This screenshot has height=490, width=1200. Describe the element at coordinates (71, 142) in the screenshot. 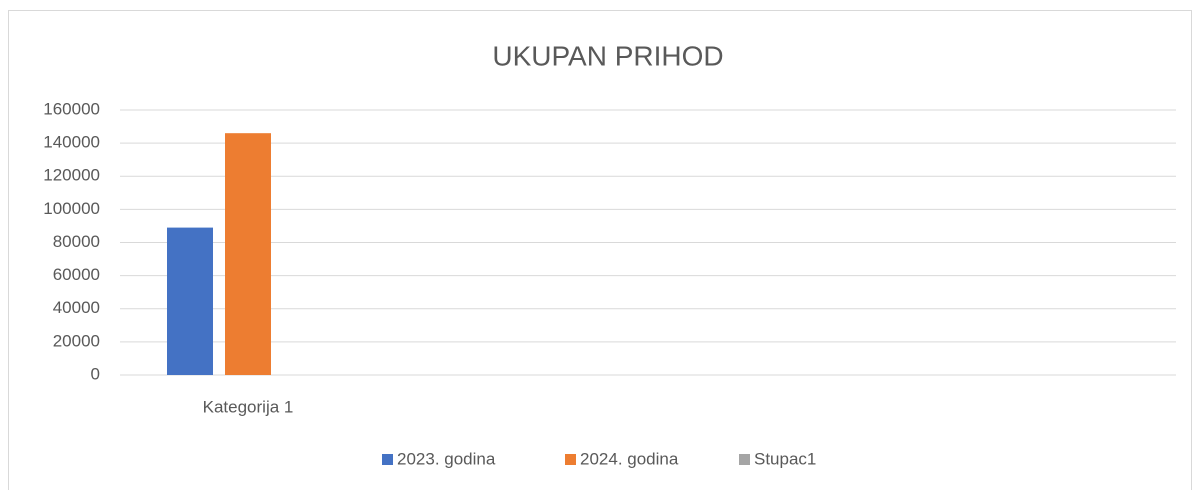

I see `y-tick-label: 140000` at that location.